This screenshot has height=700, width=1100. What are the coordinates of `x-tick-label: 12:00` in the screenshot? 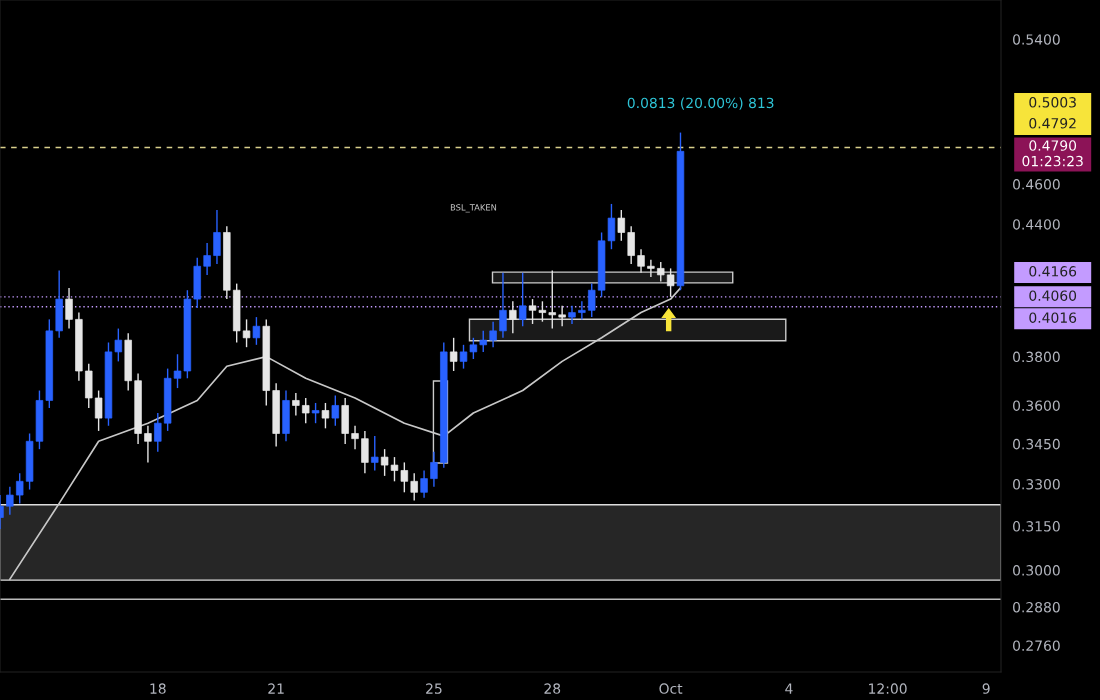 It's located at (888, 688).